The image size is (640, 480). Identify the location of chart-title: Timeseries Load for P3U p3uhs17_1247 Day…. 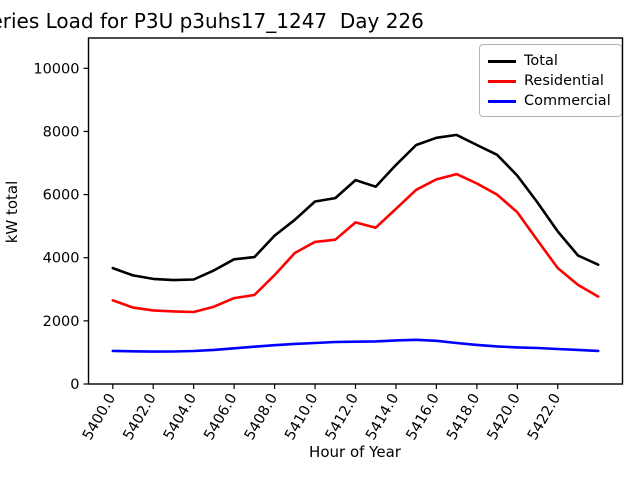
(212, 21).